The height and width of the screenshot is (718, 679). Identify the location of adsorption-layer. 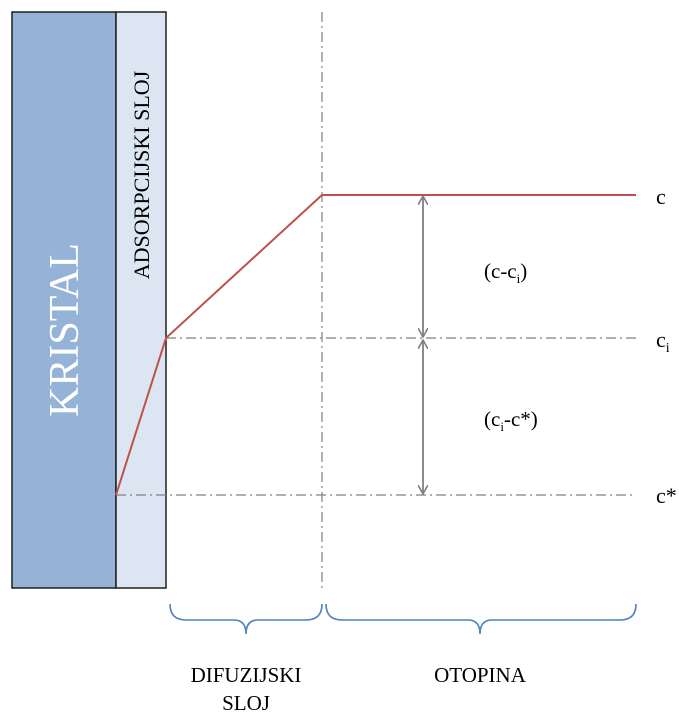
(141, 300).